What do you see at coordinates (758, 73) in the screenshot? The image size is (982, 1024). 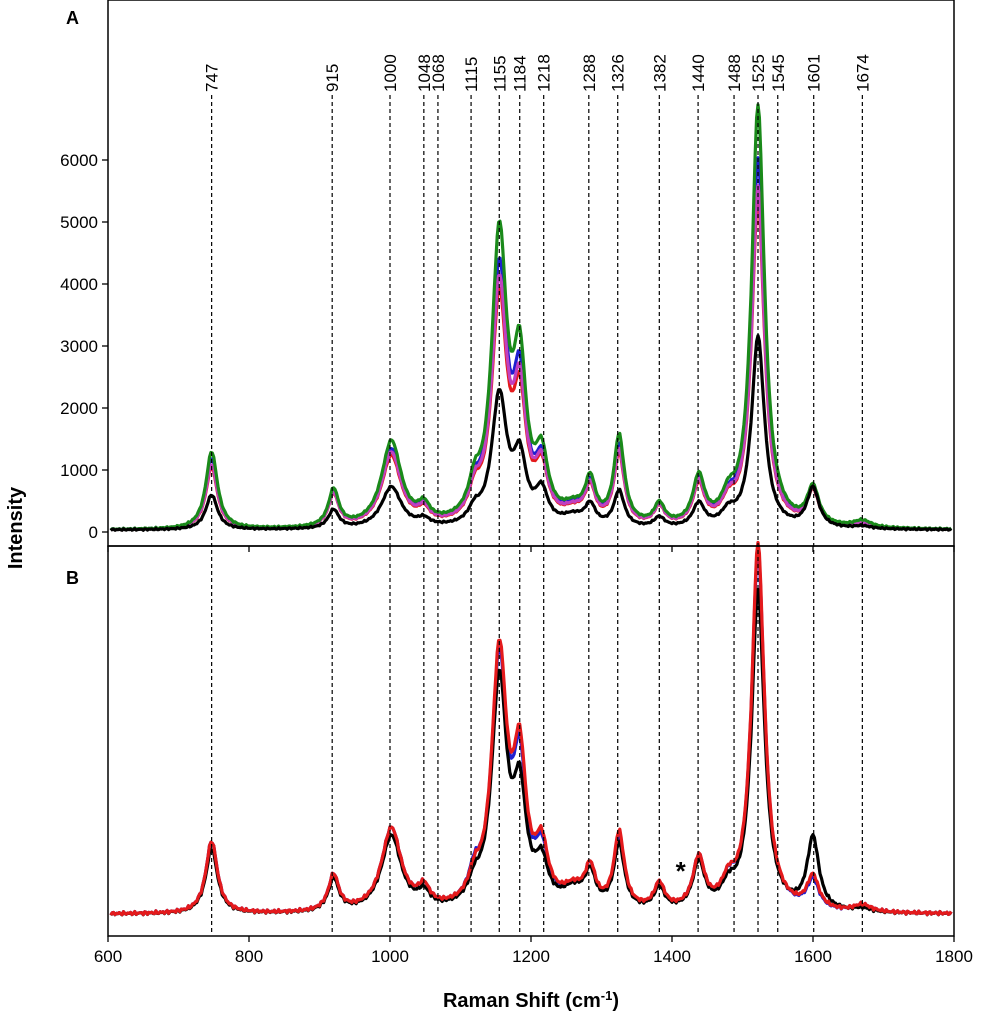 I see `peak-label-1525: 1525` at bounding box center [758, 73].